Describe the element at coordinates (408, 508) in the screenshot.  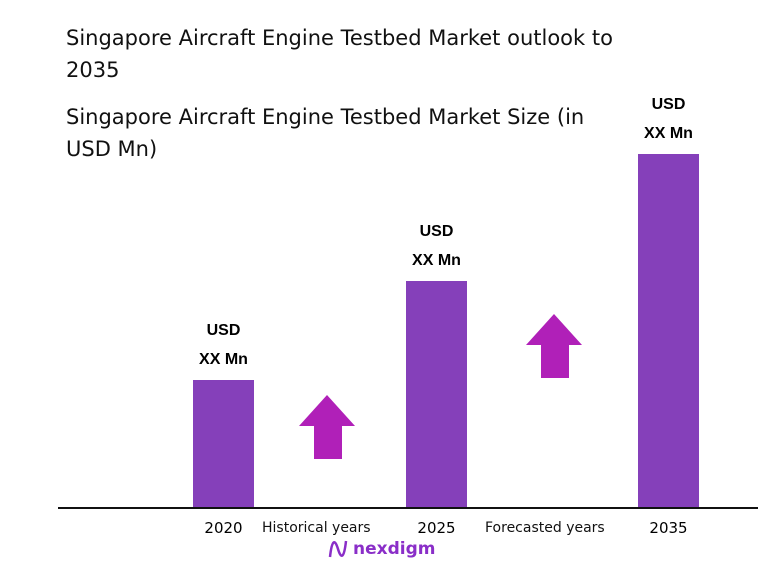
I see `x-axis` at that location.